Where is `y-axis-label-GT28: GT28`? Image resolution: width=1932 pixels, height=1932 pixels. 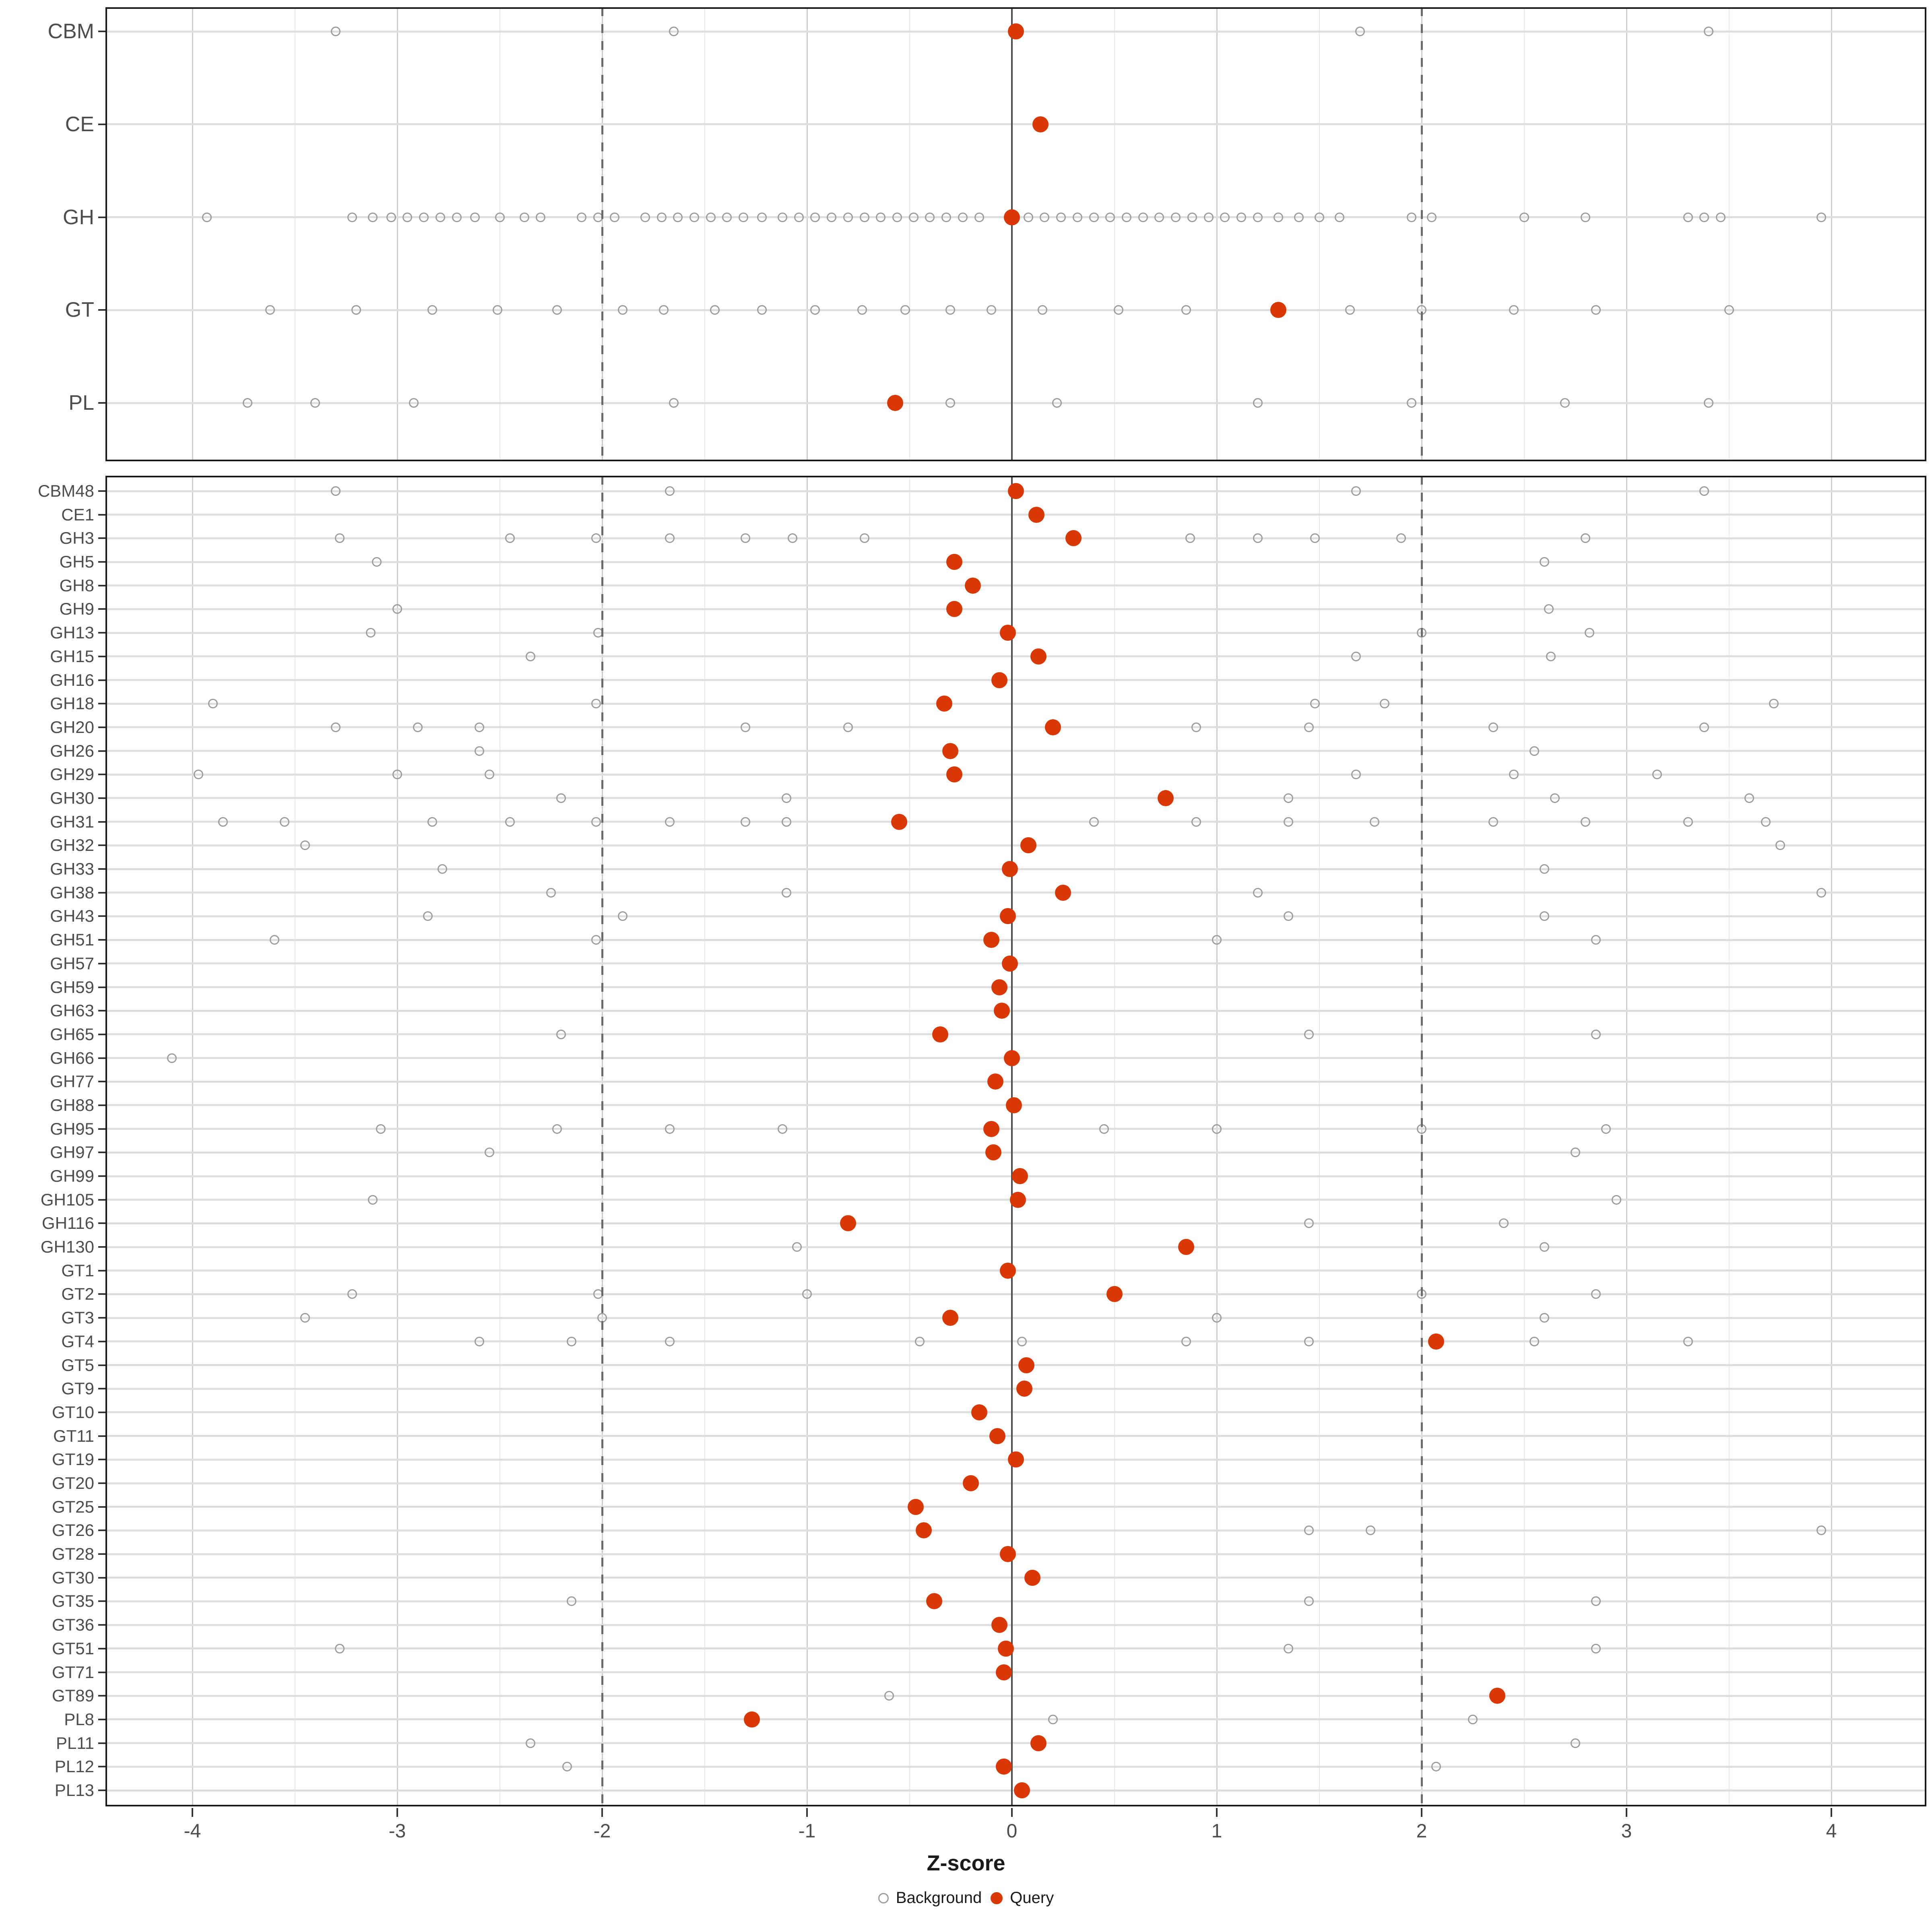 y-axis-label-GT28: GT28 is located at coordinates (73, 1554).